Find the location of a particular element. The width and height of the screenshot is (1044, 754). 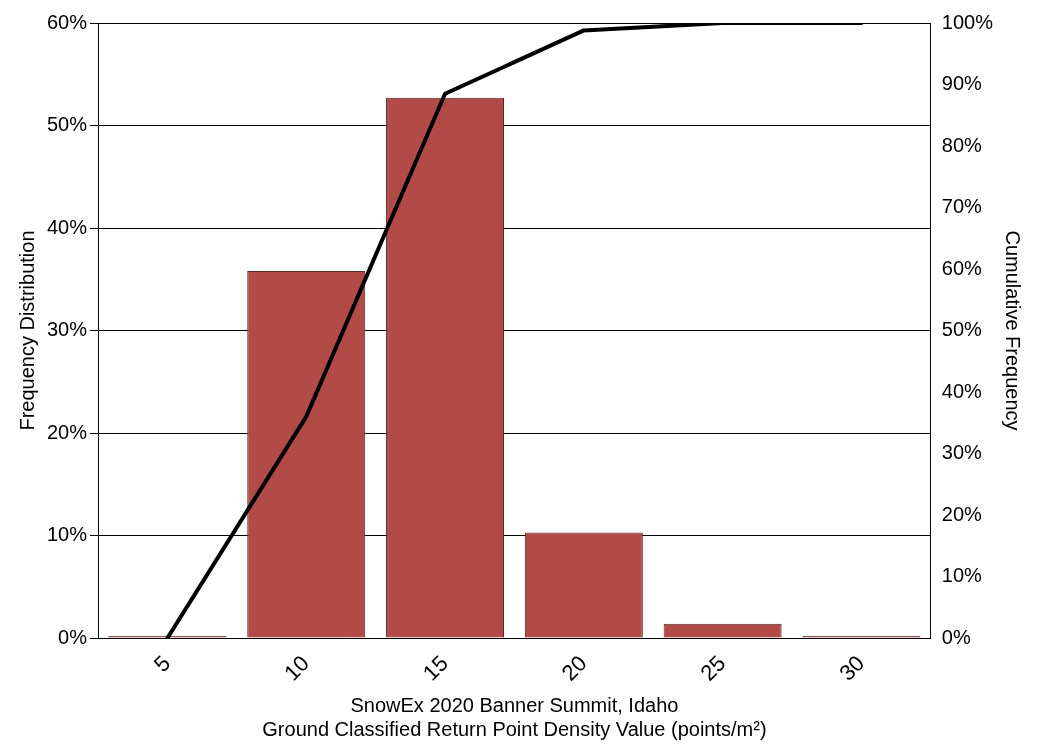

y2-axis-title: Cumulative Frequency is located at coordinates (1013, 330).